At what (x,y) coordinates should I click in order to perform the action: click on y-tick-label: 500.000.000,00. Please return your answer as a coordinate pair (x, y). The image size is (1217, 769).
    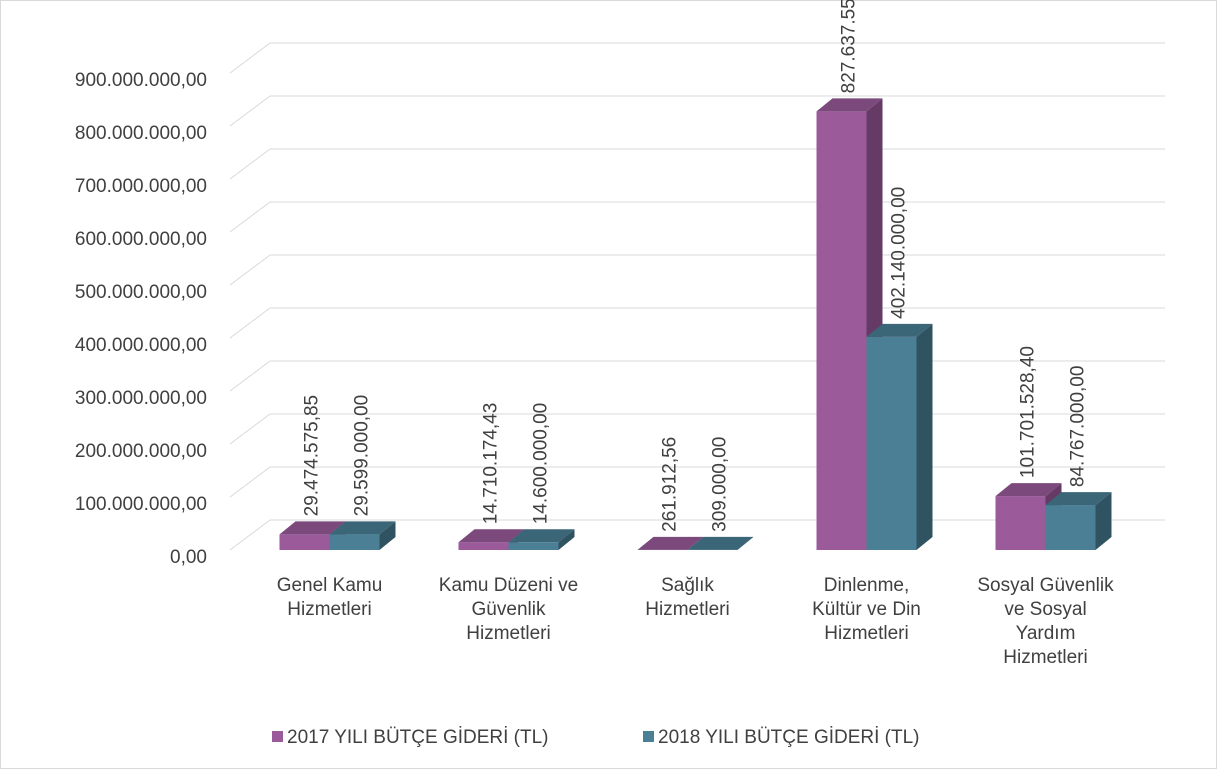
    Looking at the image, I should click on (141, 292).